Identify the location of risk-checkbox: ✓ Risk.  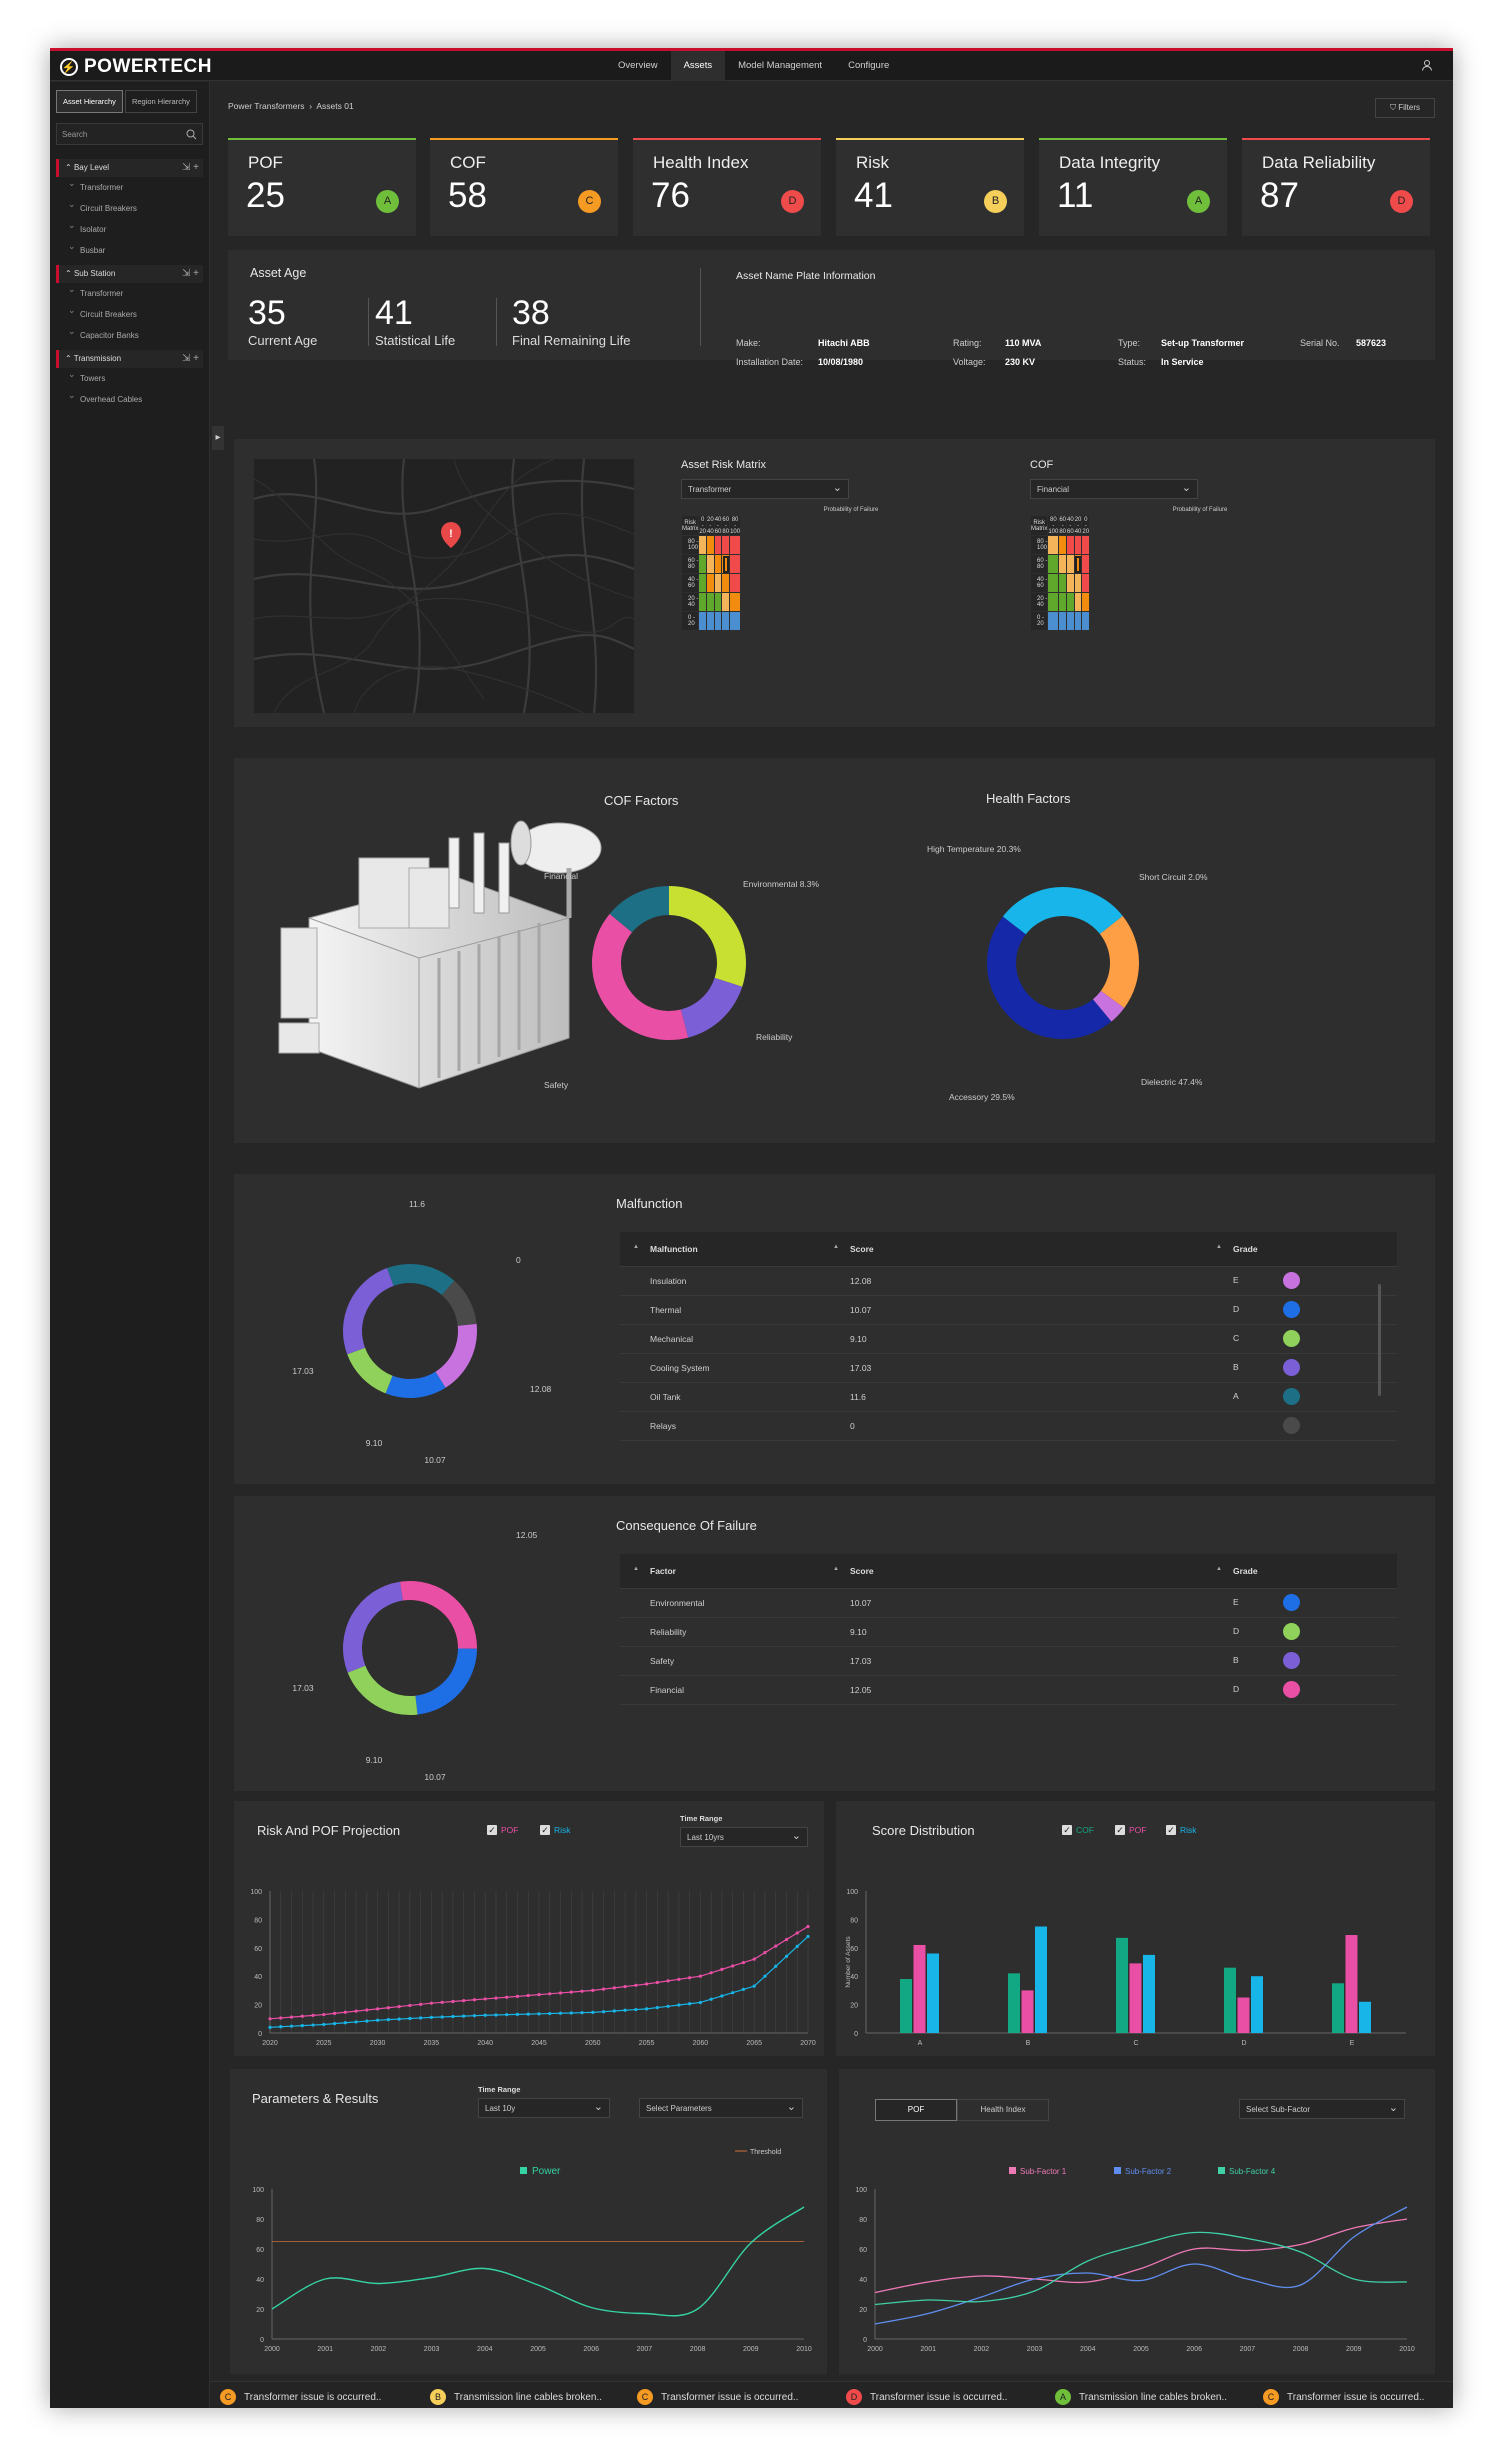
(1181, 1830).